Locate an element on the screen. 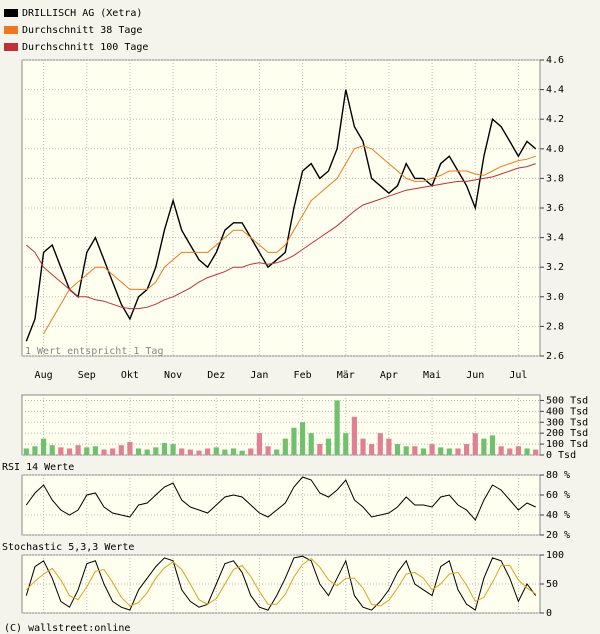 The width and height of the screenshot is (600, 634). y-tick-label: 20 % is located at coordinates (558, 535).